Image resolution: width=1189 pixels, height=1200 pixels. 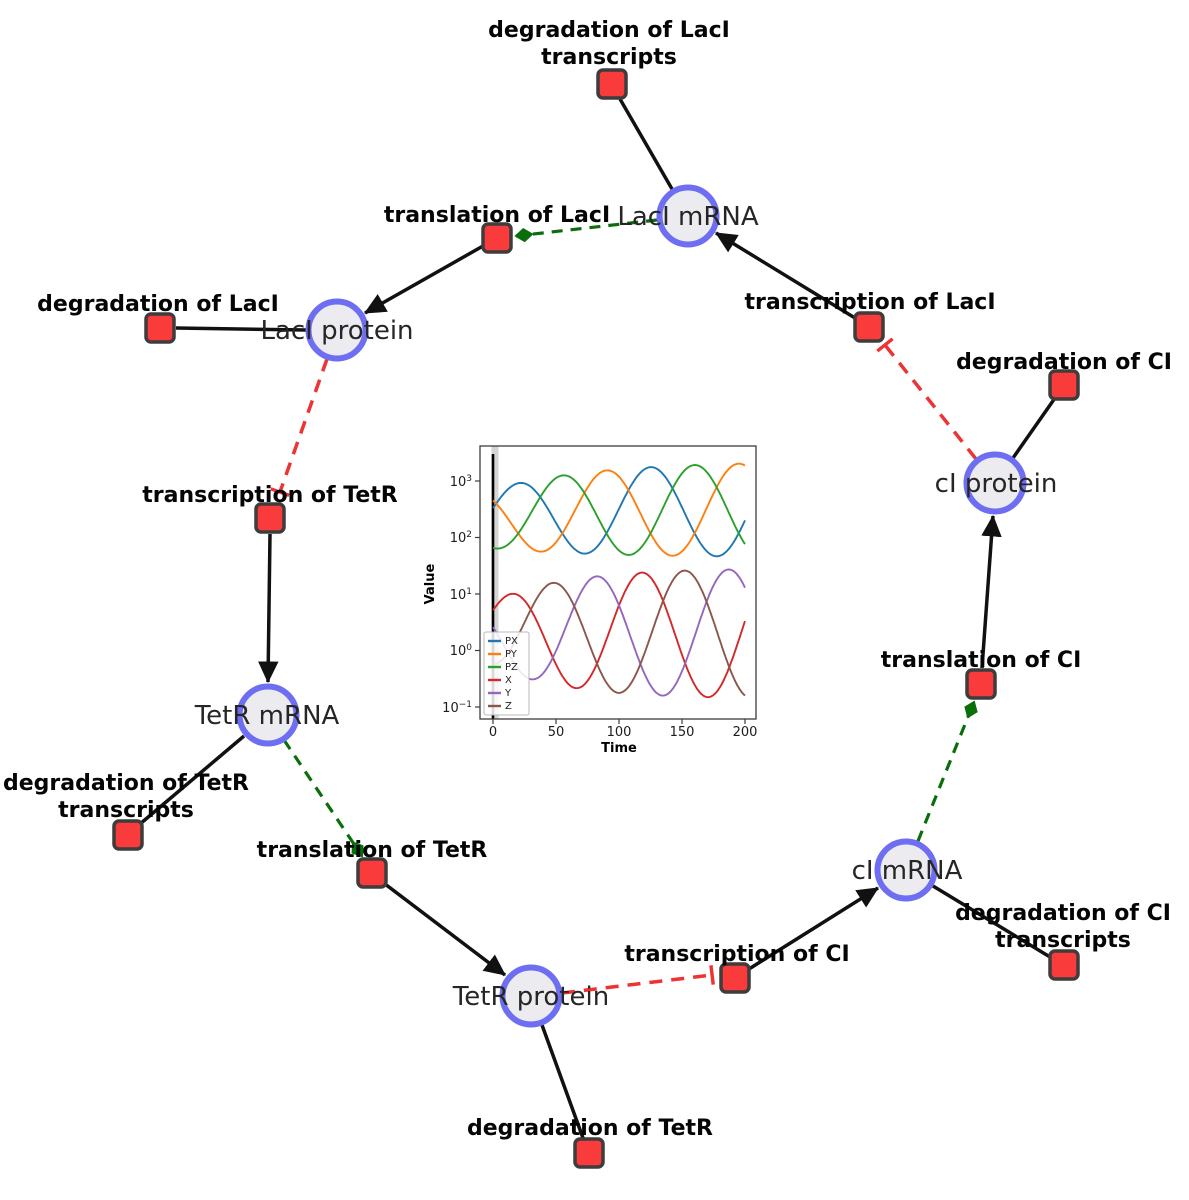 I want to click on edge-tetr-mrna-degradation-transcripts, so click(x=192, y=780).